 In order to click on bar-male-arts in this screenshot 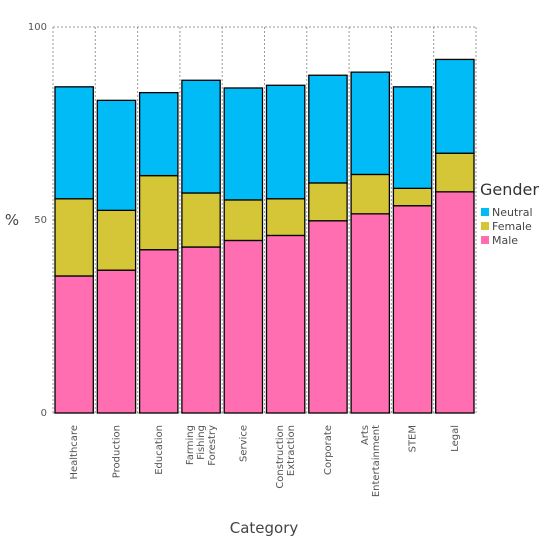, I will do `click(370, 313)`.